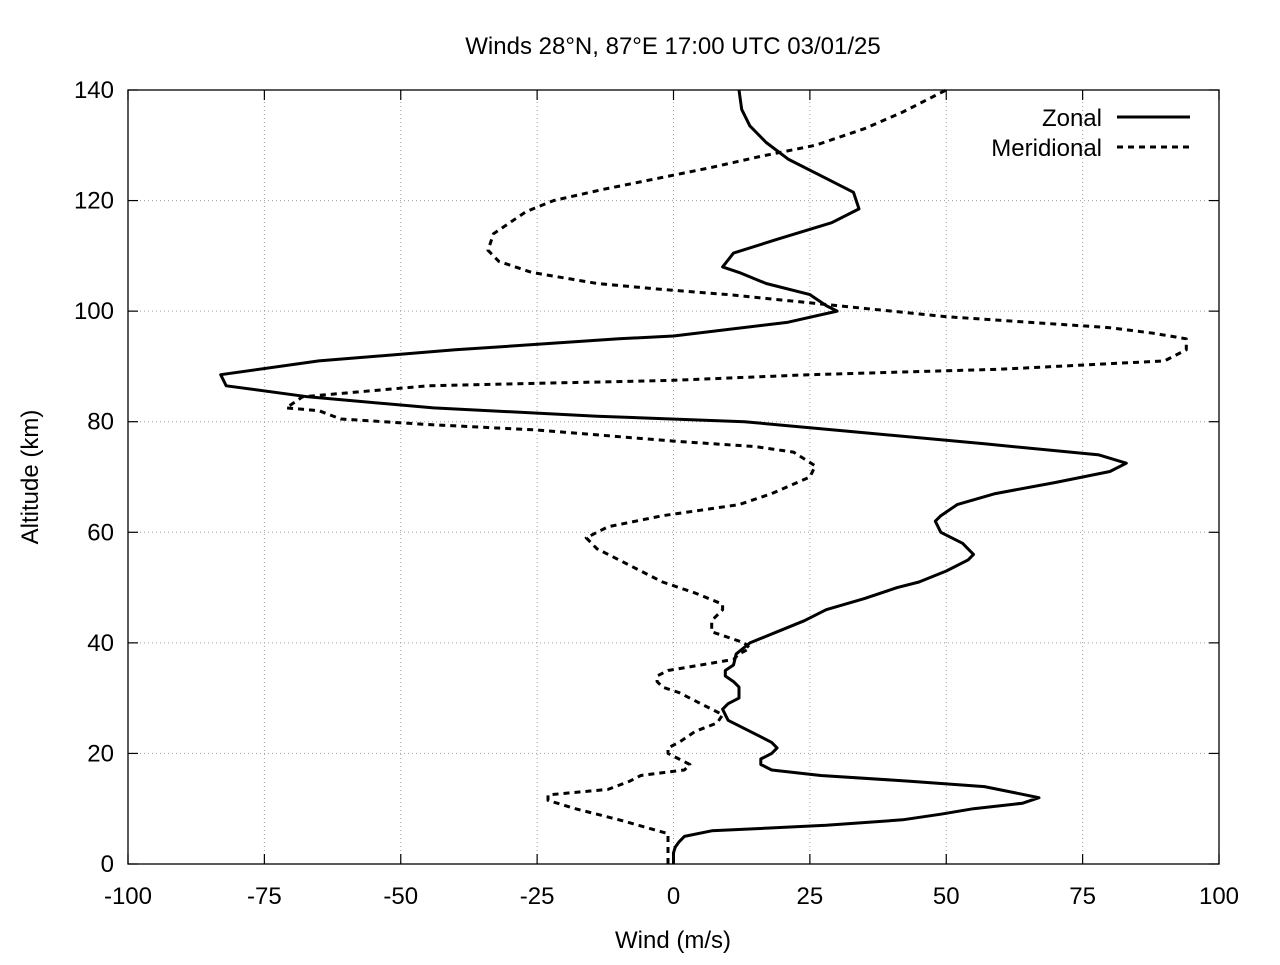 Image resolution: width=1280 pixels, height=965 pixels. I want to click on x-tick-label: 75, so click(1082, 896).